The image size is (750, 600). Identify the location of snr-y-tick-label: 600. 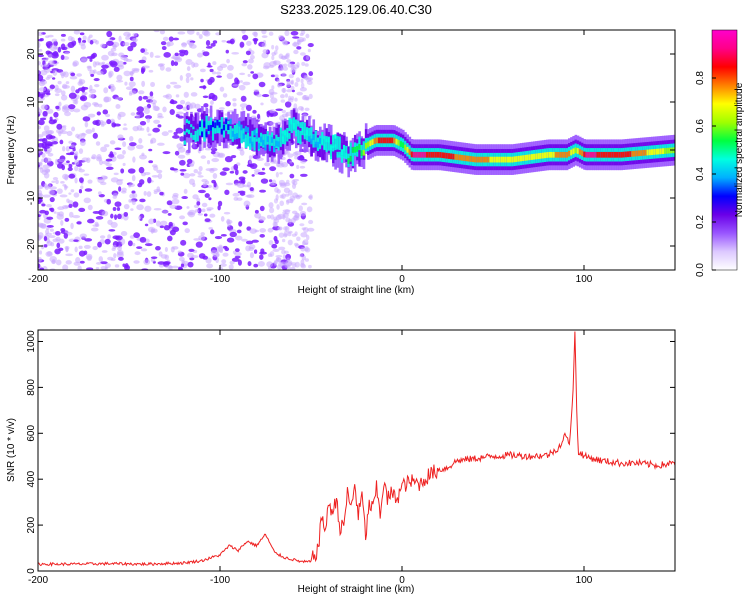
(31, 433).